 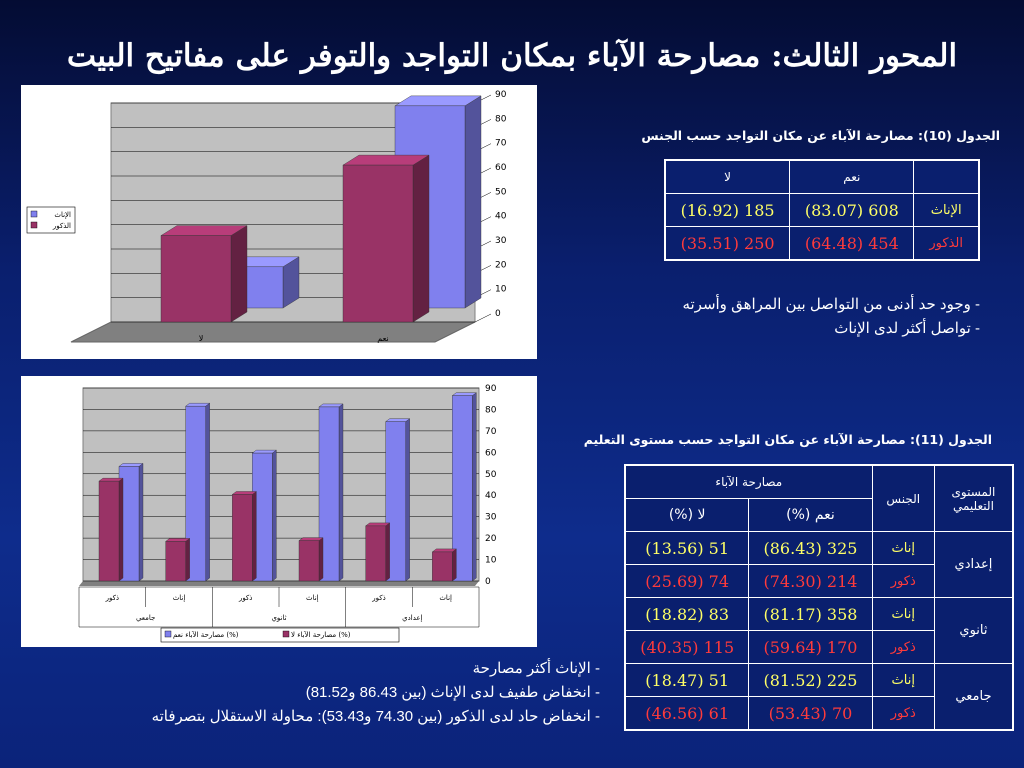 What do you see at coordinates (810, 548) in the screenshot?
I see `table11-cell-yes: 325 (86.43)` at bounding box center [810, 548].